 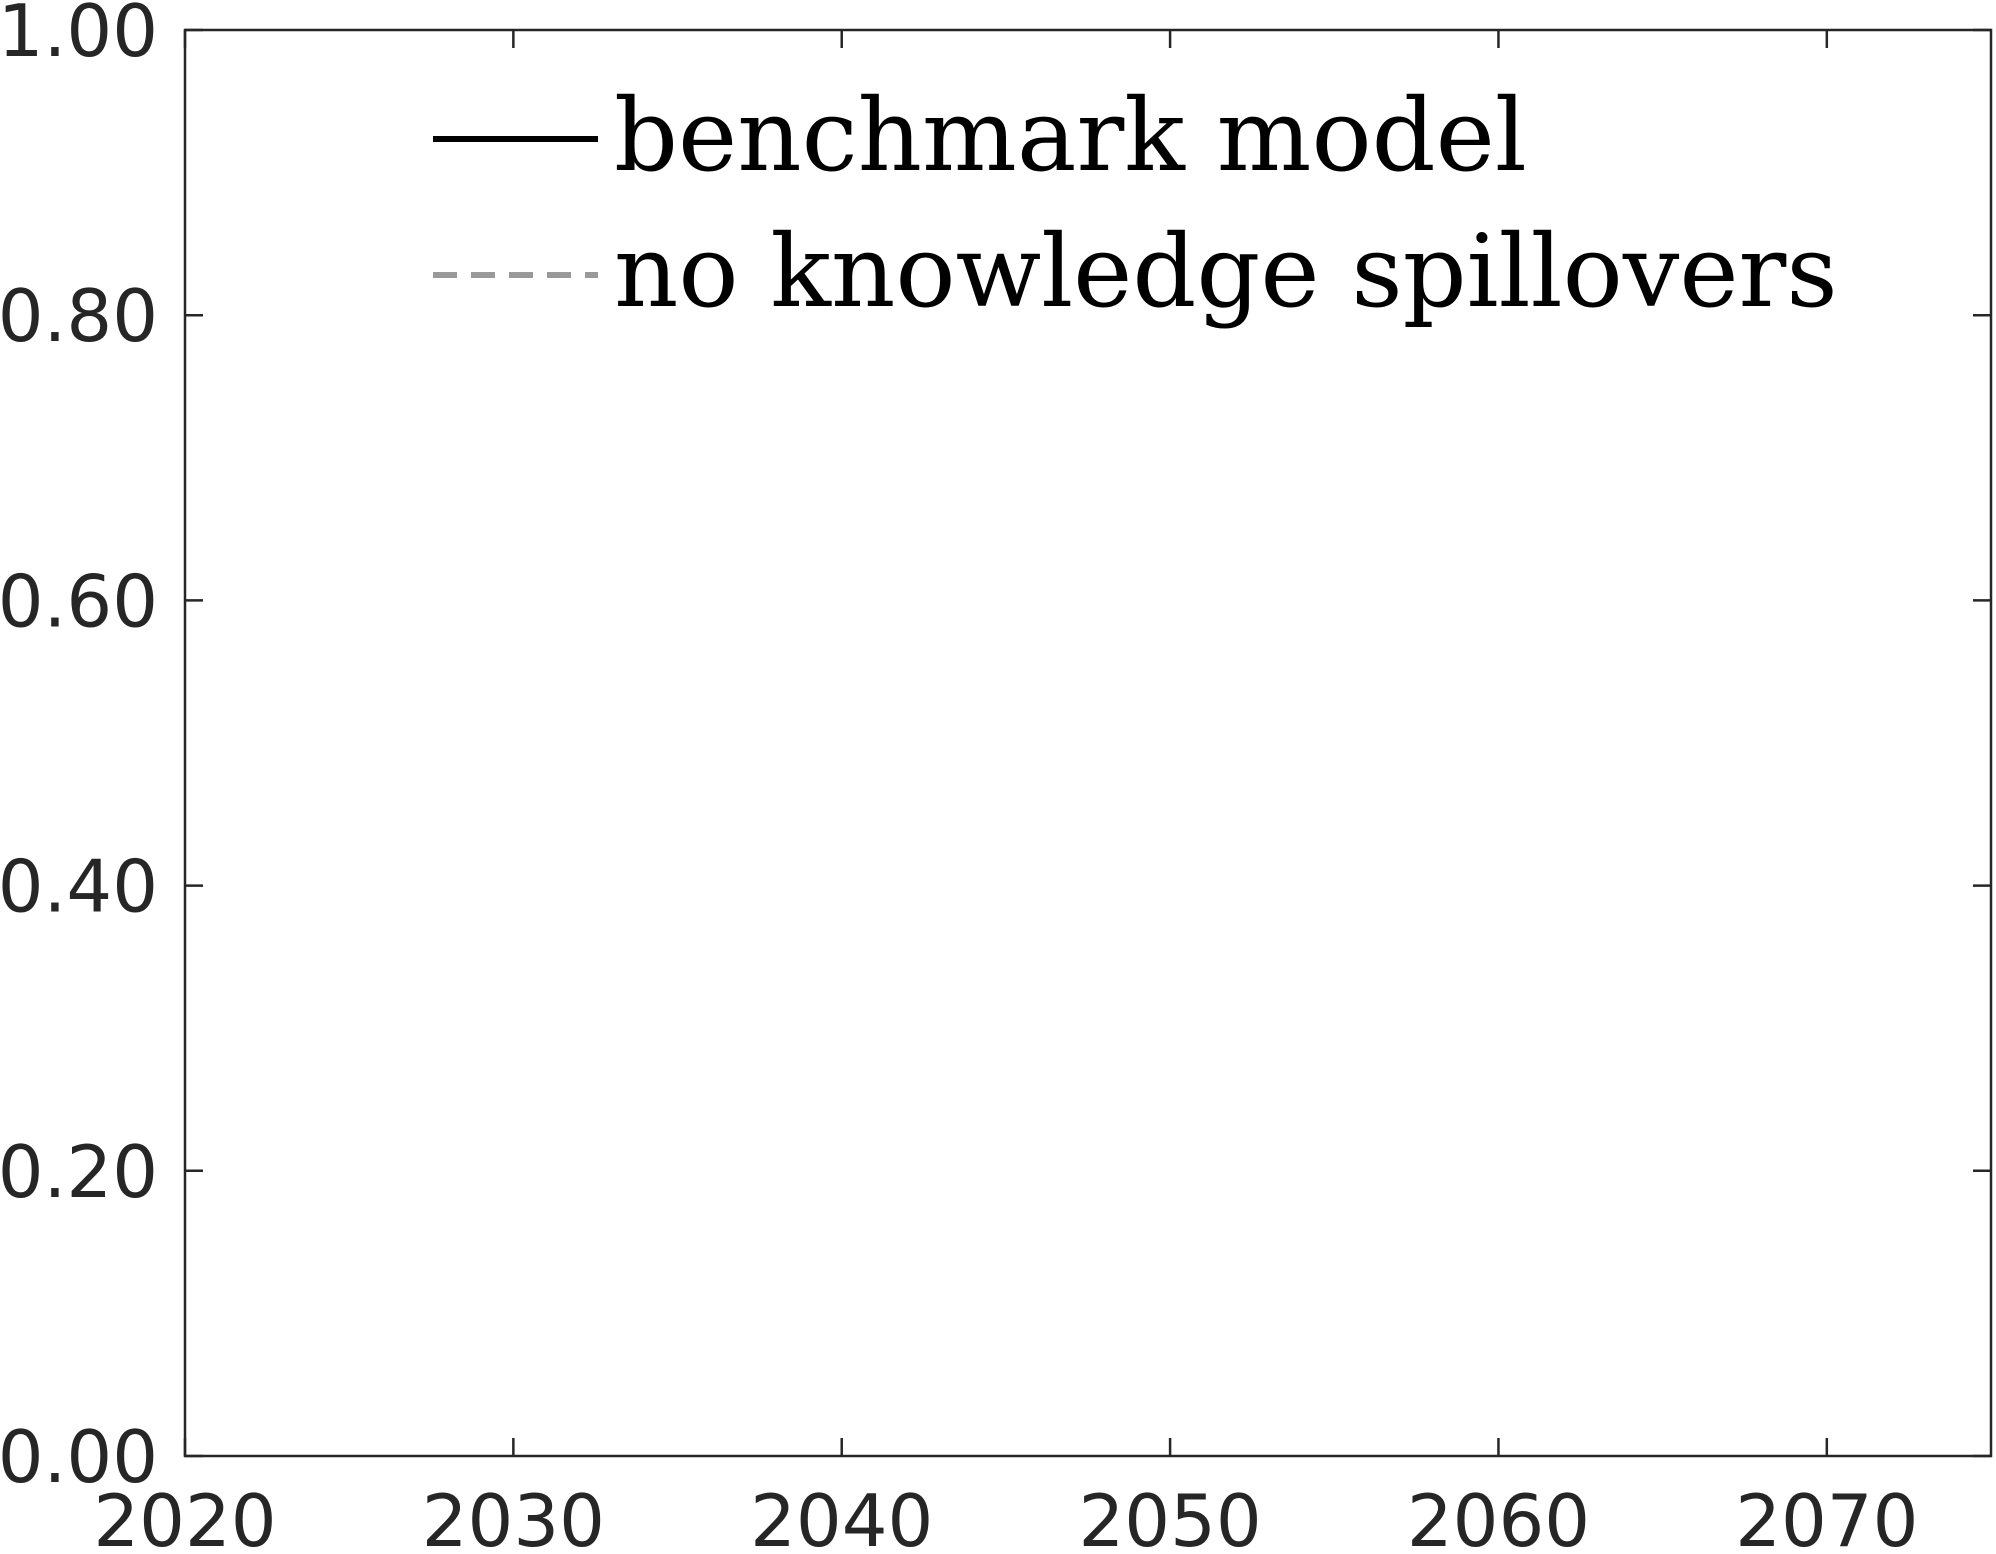 What do you see at coordinates (841, 1516) in the screenshot?
I see `x-tick-label: 2040` at bounding box center [841, 1516].